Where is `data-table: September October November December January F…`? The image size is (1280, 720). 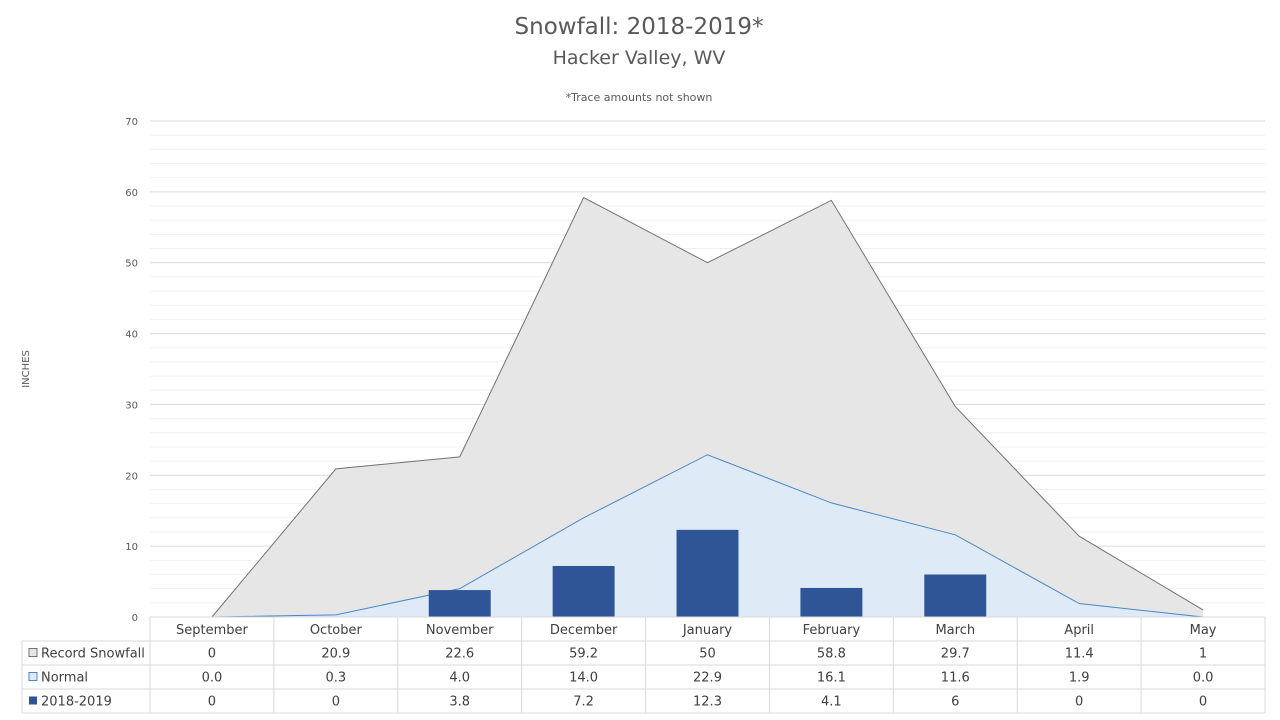 data-table: September October November December January F… is located at coordinates (643, 665).